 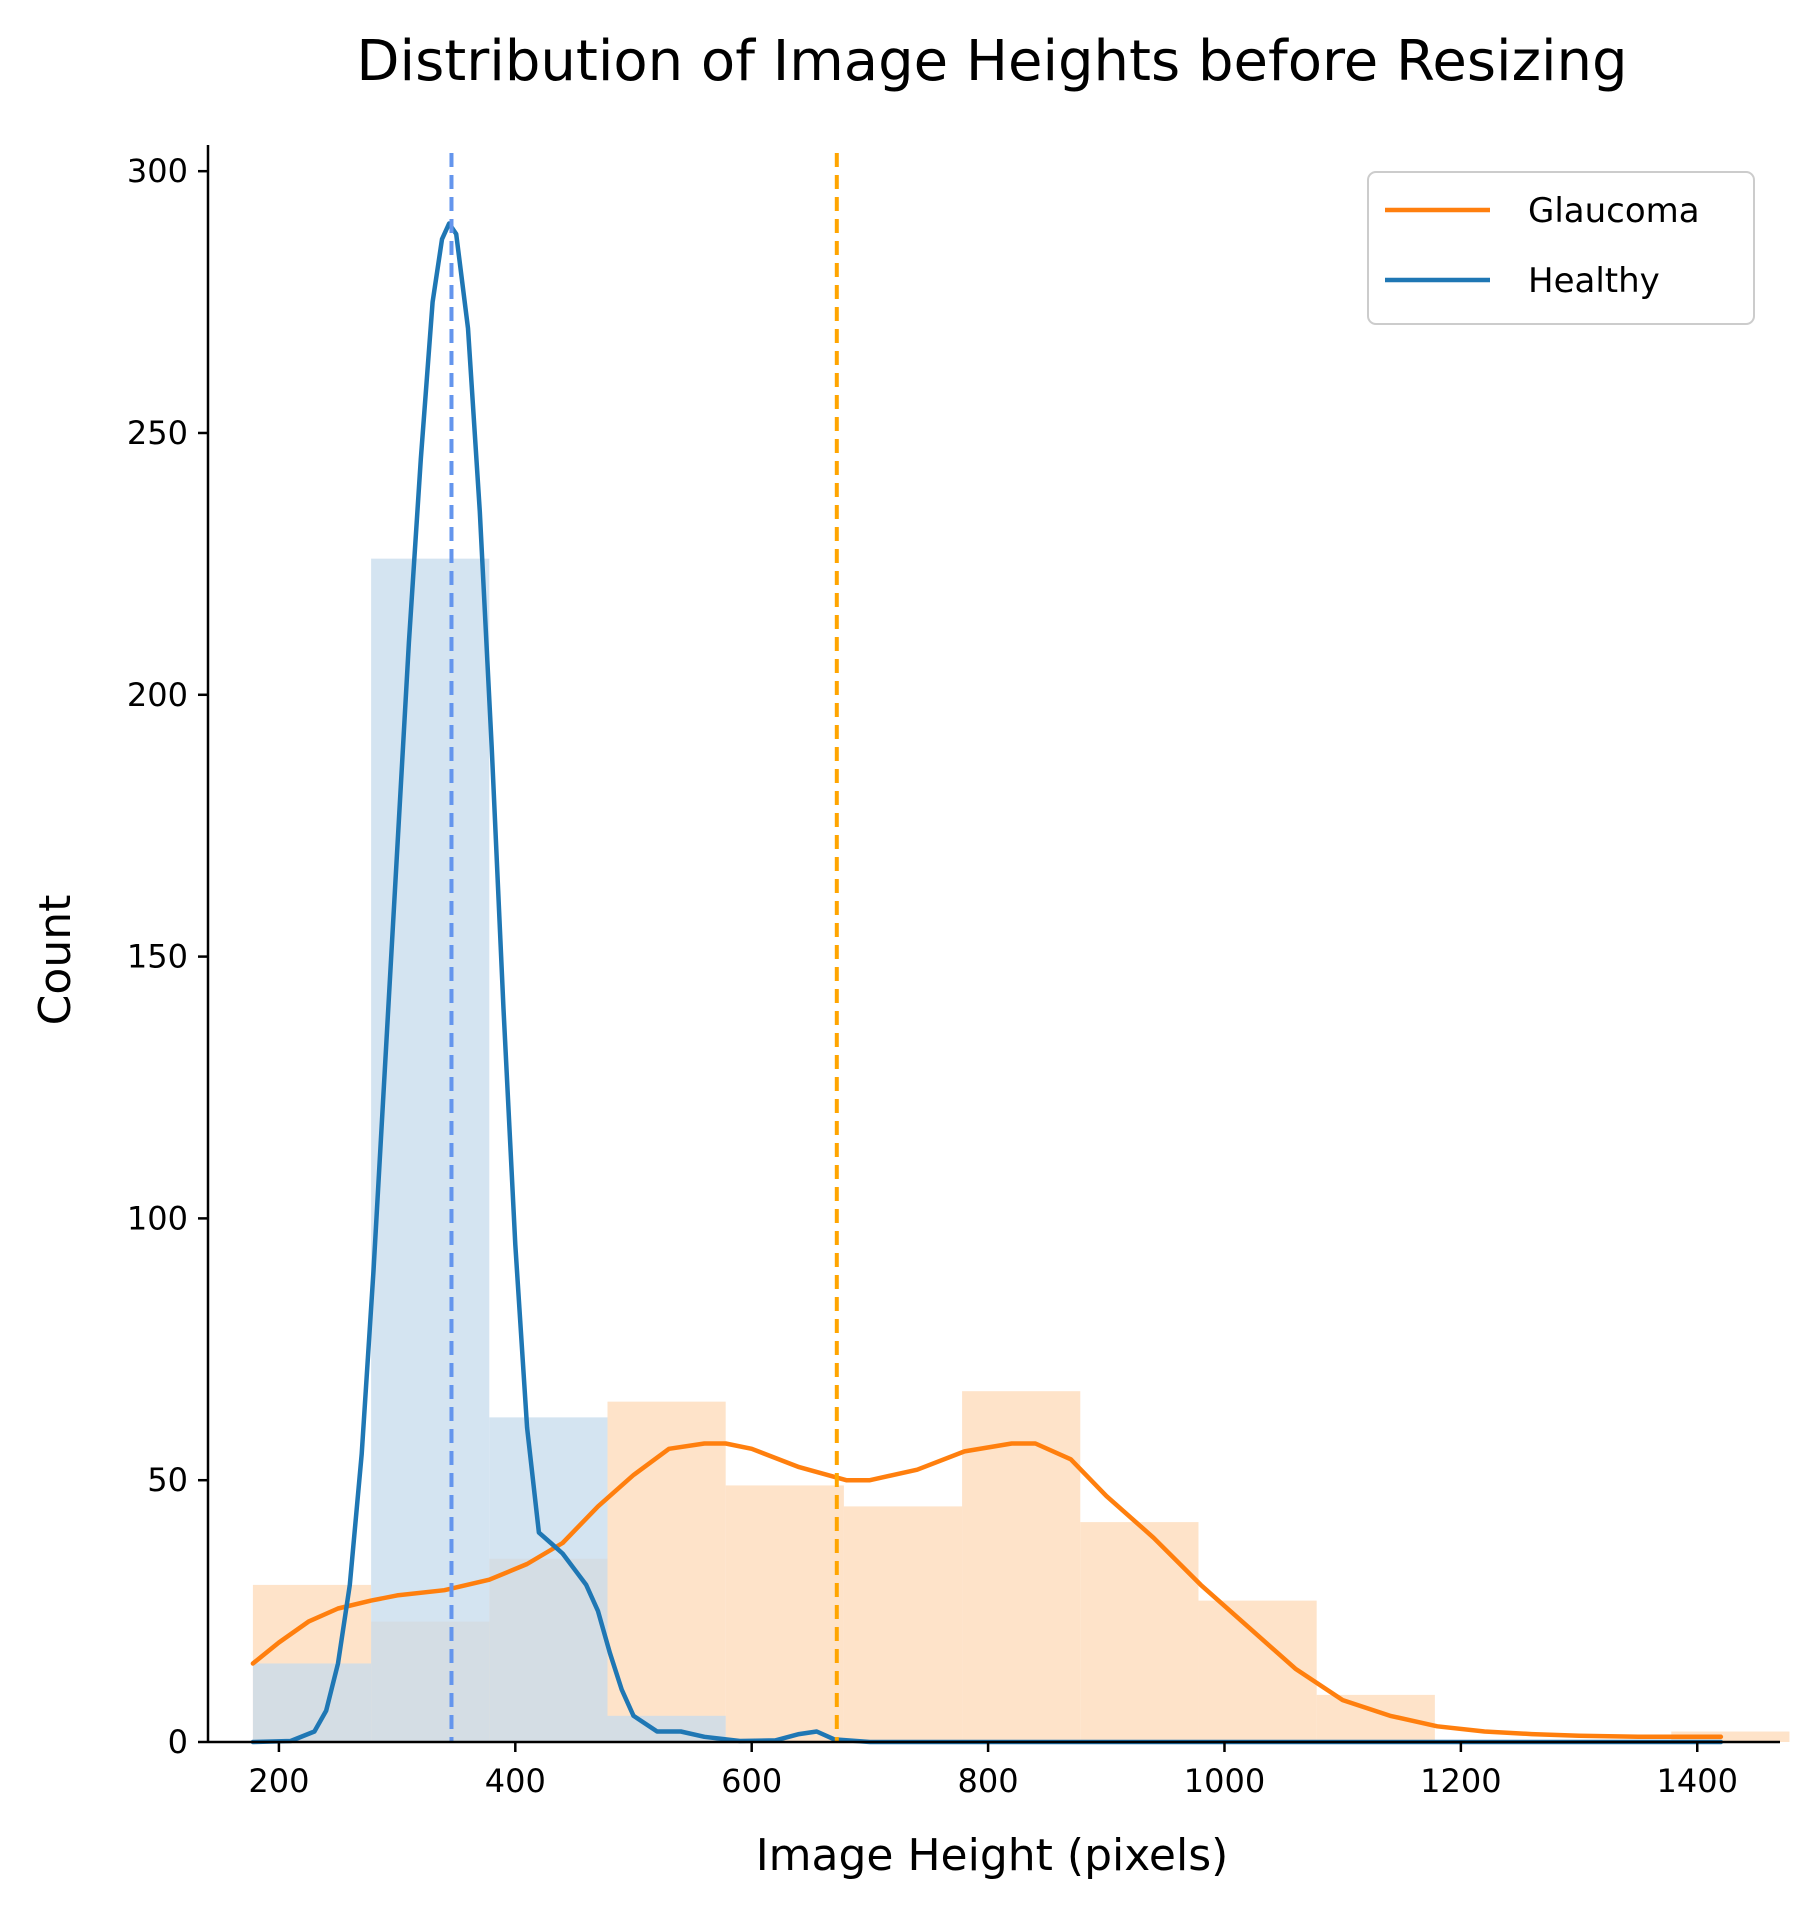 I want to click on y-tick-label: 0, so click(x=178, y=1742).